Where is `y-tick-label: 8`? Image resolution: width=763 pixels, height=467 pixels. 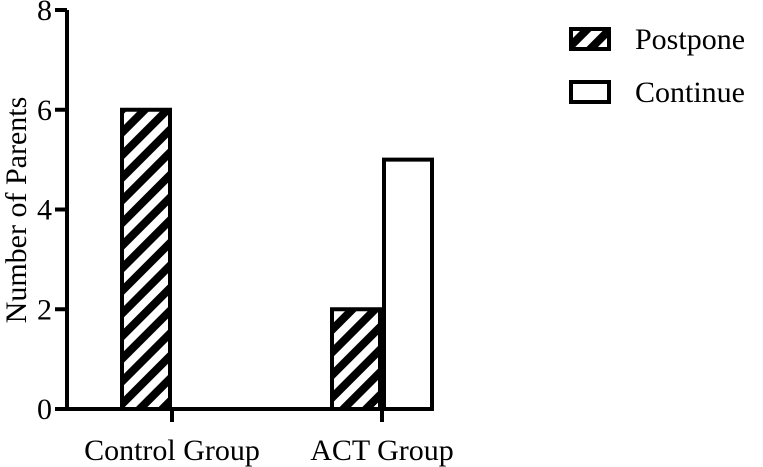 y-tick-label: 8 is located at coordinates (44, 13).